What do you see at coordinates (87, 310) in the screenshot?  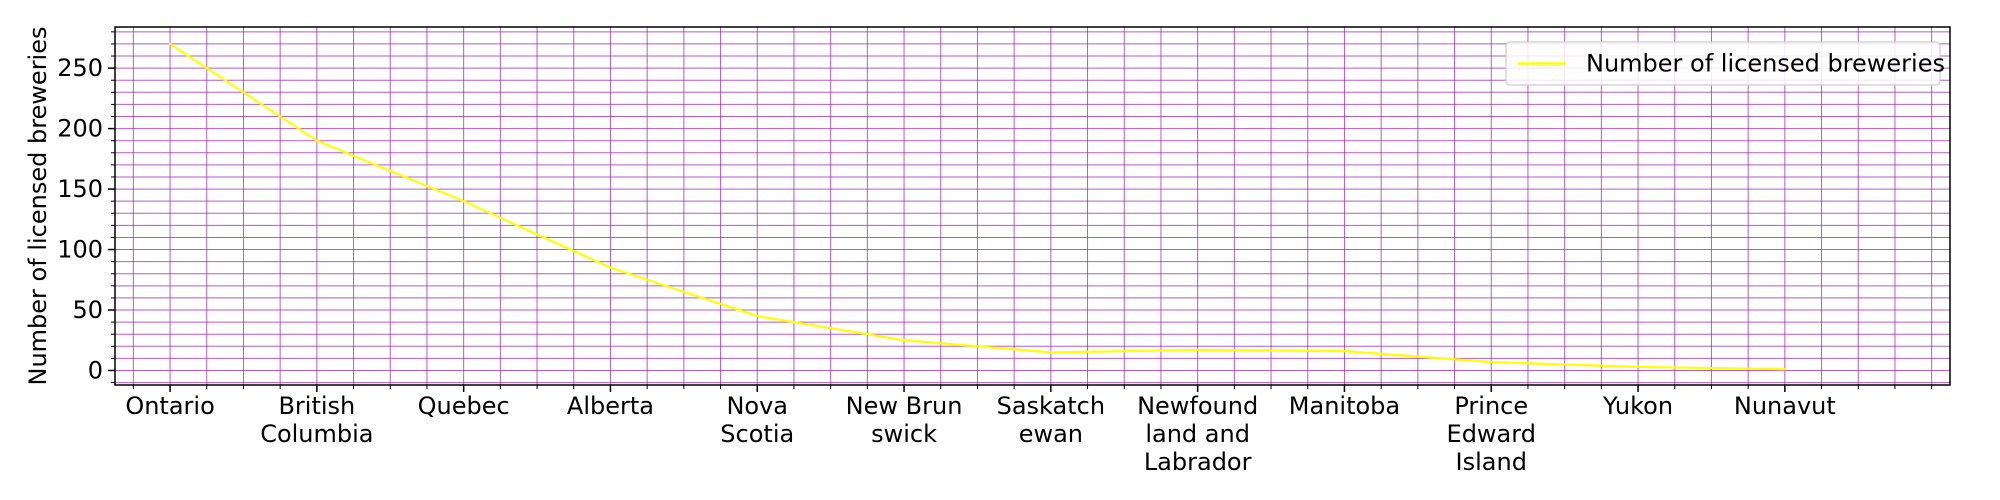 I see `y-tick-label: 50` at bounding box center [87, 310].